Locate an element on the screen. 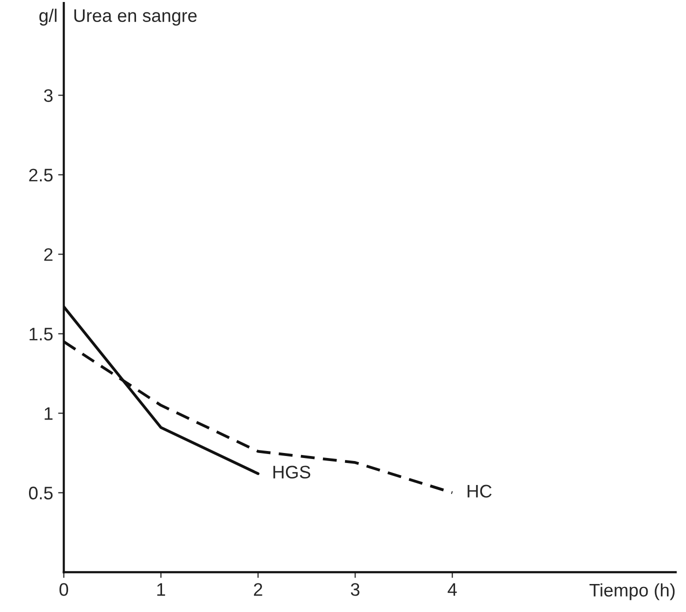 The image size is (686, 612). x-tick-label: 3 is located at coordinates (355, 589).